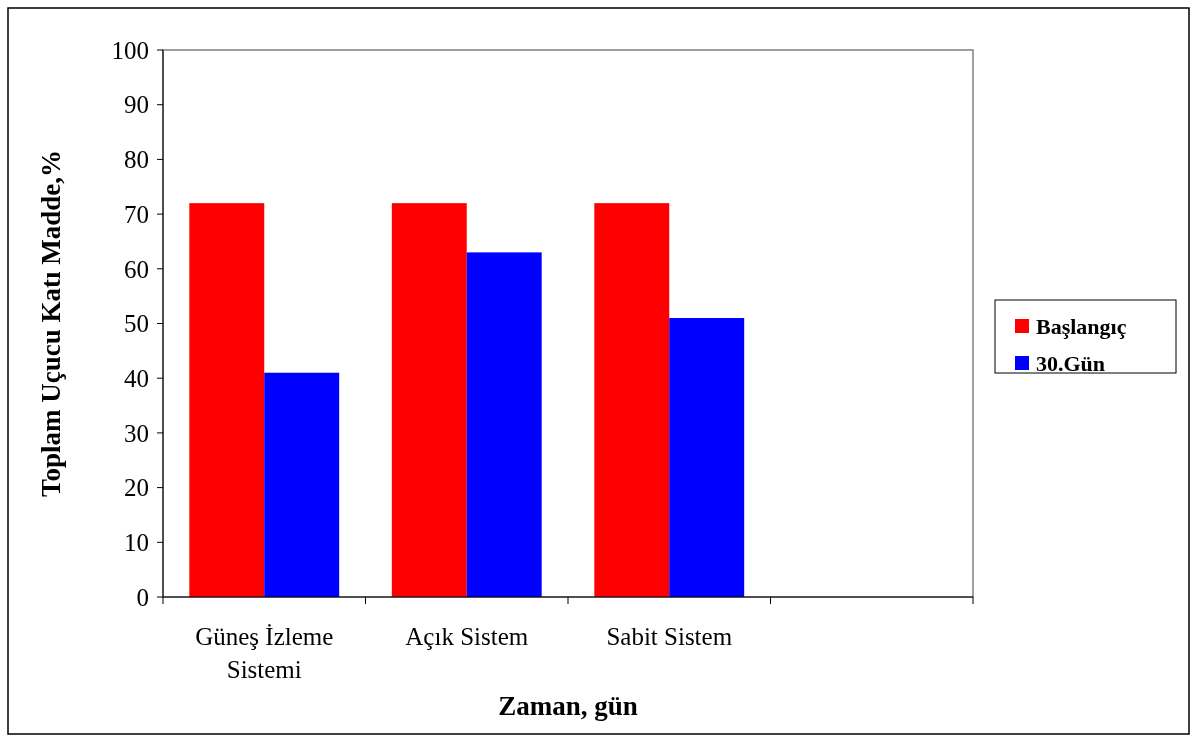 Image resolution: width=1197 pixels, height=742 pixels. Describe the element at coordinates (136, 433) in the screenshot. I see `y-tick-label: 30` at that location.